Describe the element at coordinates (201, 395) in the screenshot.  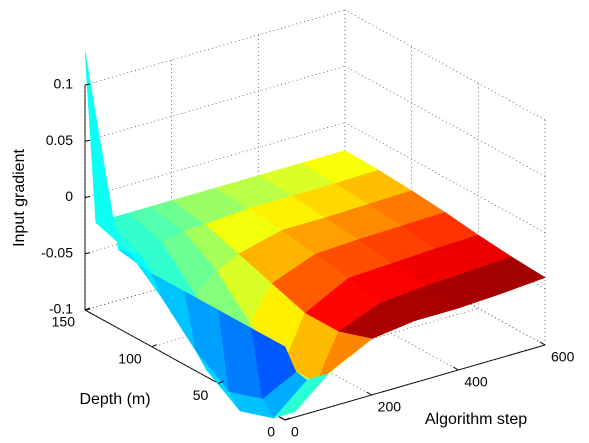
I see `y-tick-label: 50` at that location.